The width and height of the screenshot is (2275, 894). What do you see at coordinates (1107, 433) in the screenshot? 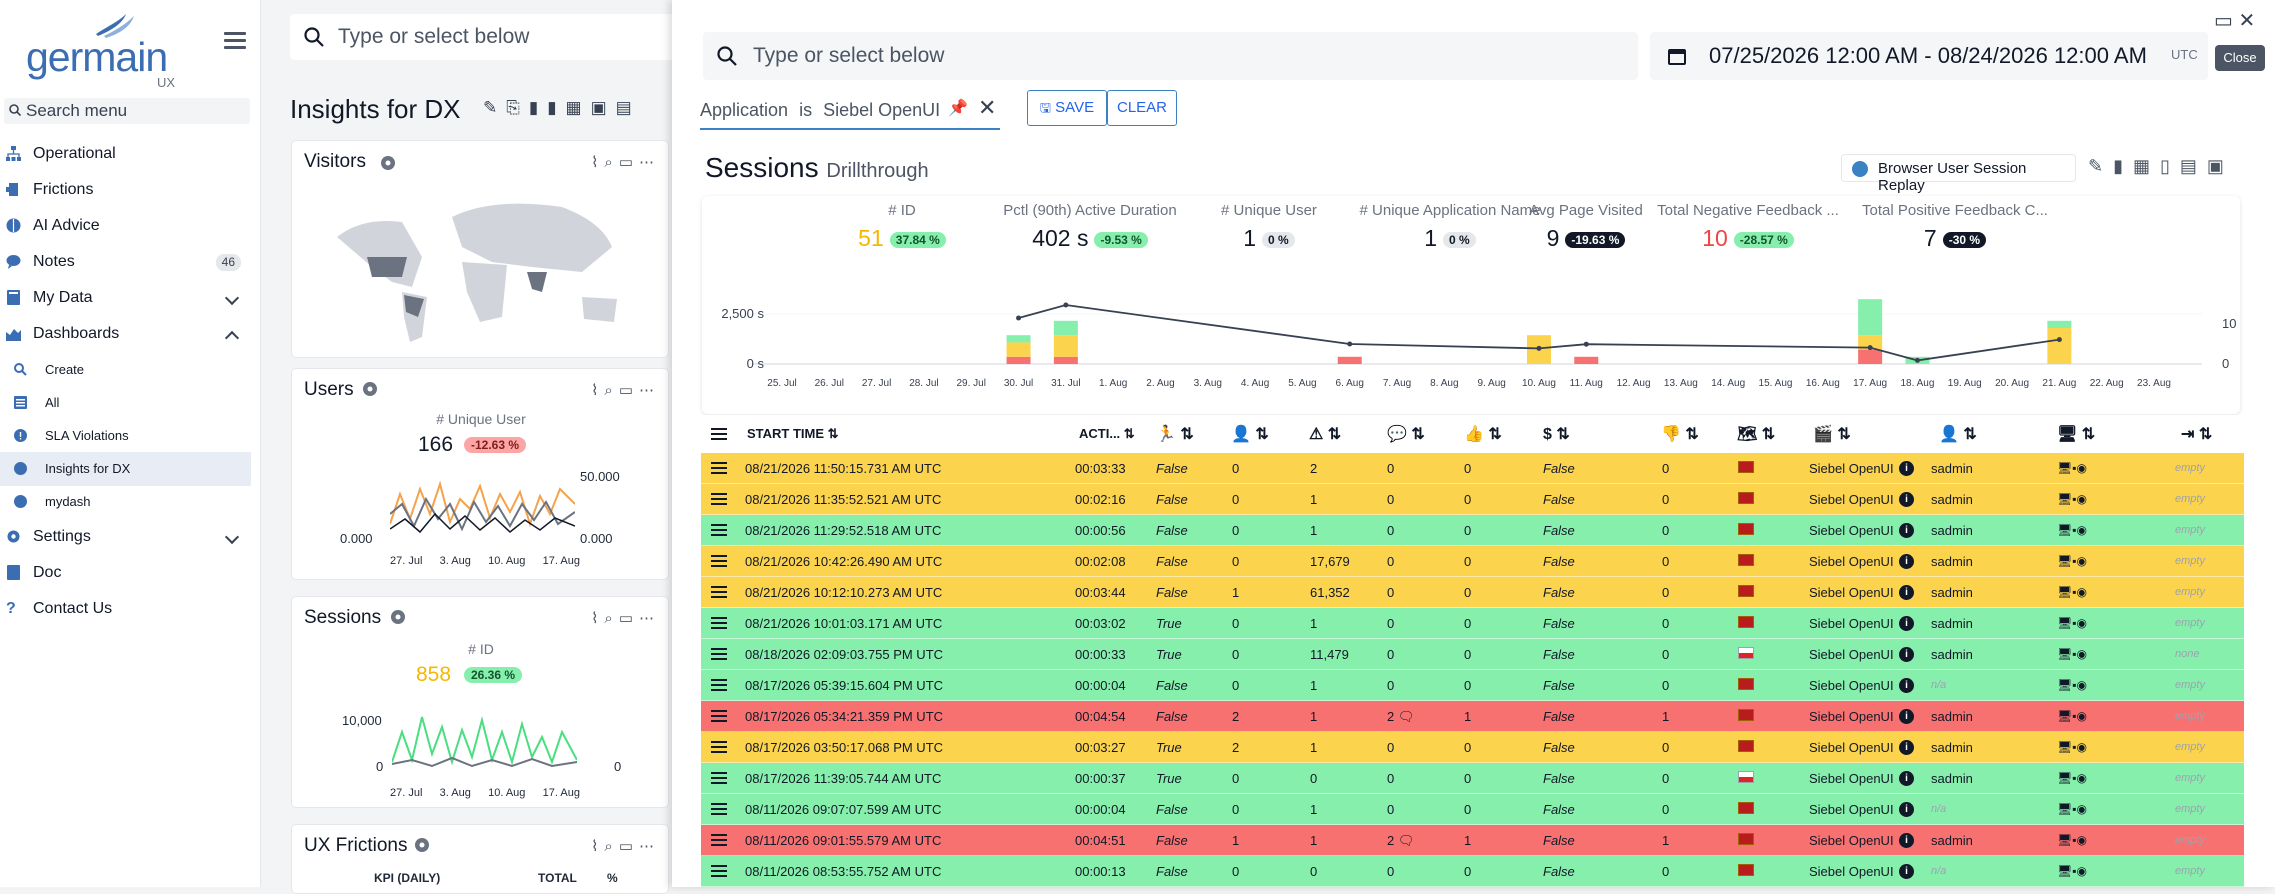
I see `col-active: ACTI... ⇅` at bounding box center [1107, 433].